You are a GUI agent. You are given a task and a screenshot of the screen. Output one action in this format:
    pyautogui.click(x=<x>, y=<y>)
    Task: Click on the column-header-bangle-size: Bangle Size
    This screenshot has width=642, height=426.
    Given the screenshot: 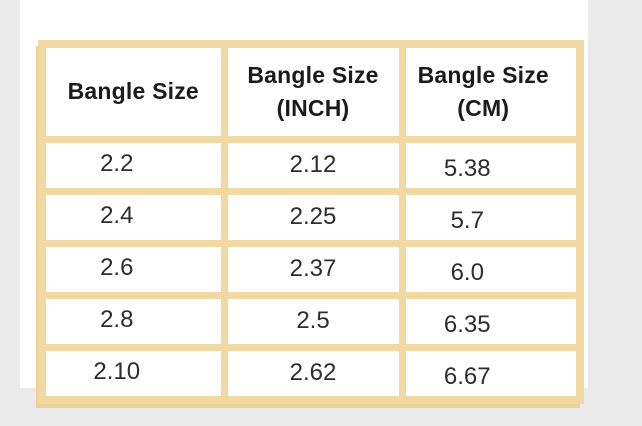 What is the action you would take?
    pyautogui.click(x=133, y=91)
    